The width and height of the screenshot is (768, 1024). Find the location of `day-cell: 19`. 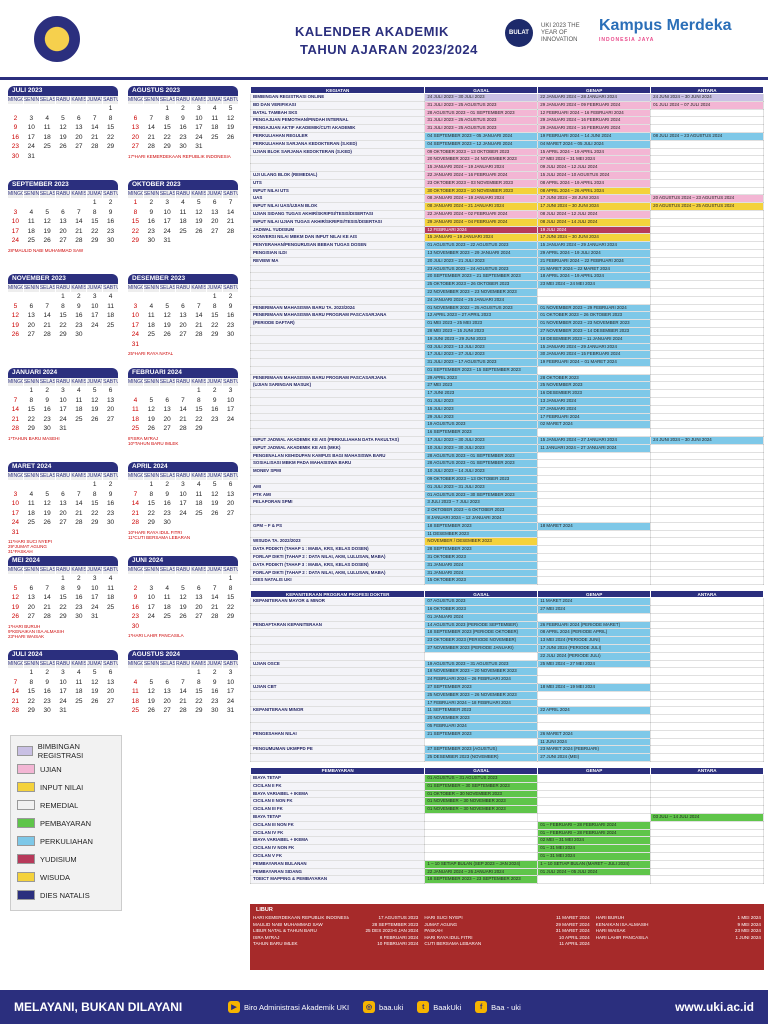

day-cell: 19 is located at coordinates (167, 325).